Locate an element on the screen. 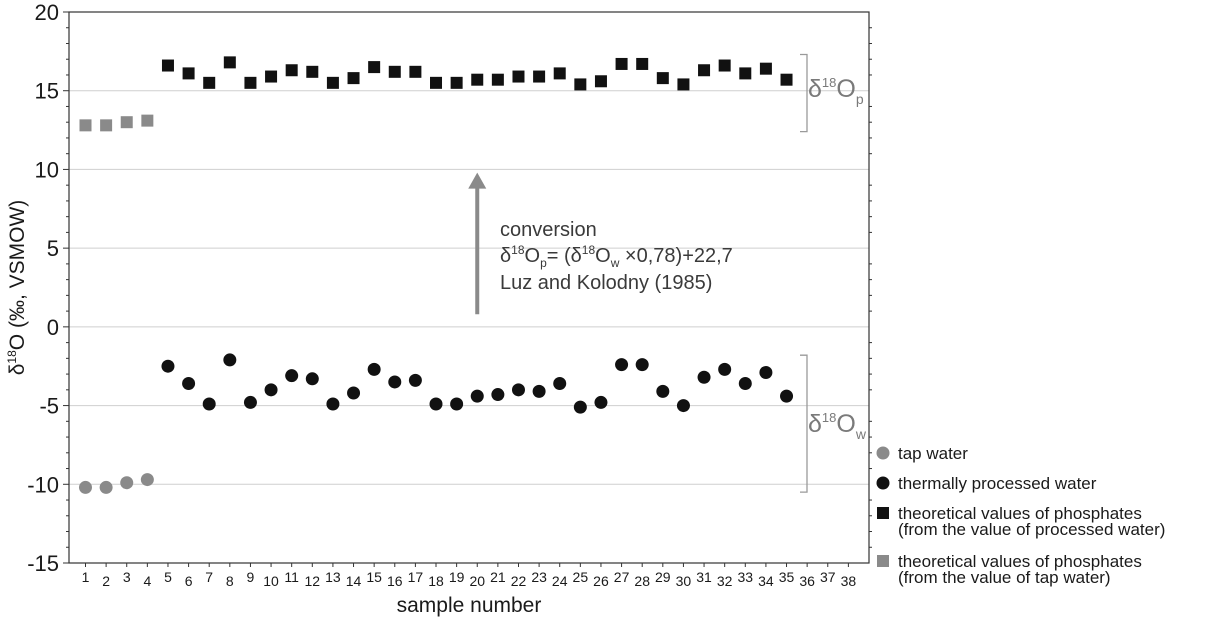 The height and width of the screenshot is (619, 1219). y-tick-label: -5 is located at coordinates (49, 406).